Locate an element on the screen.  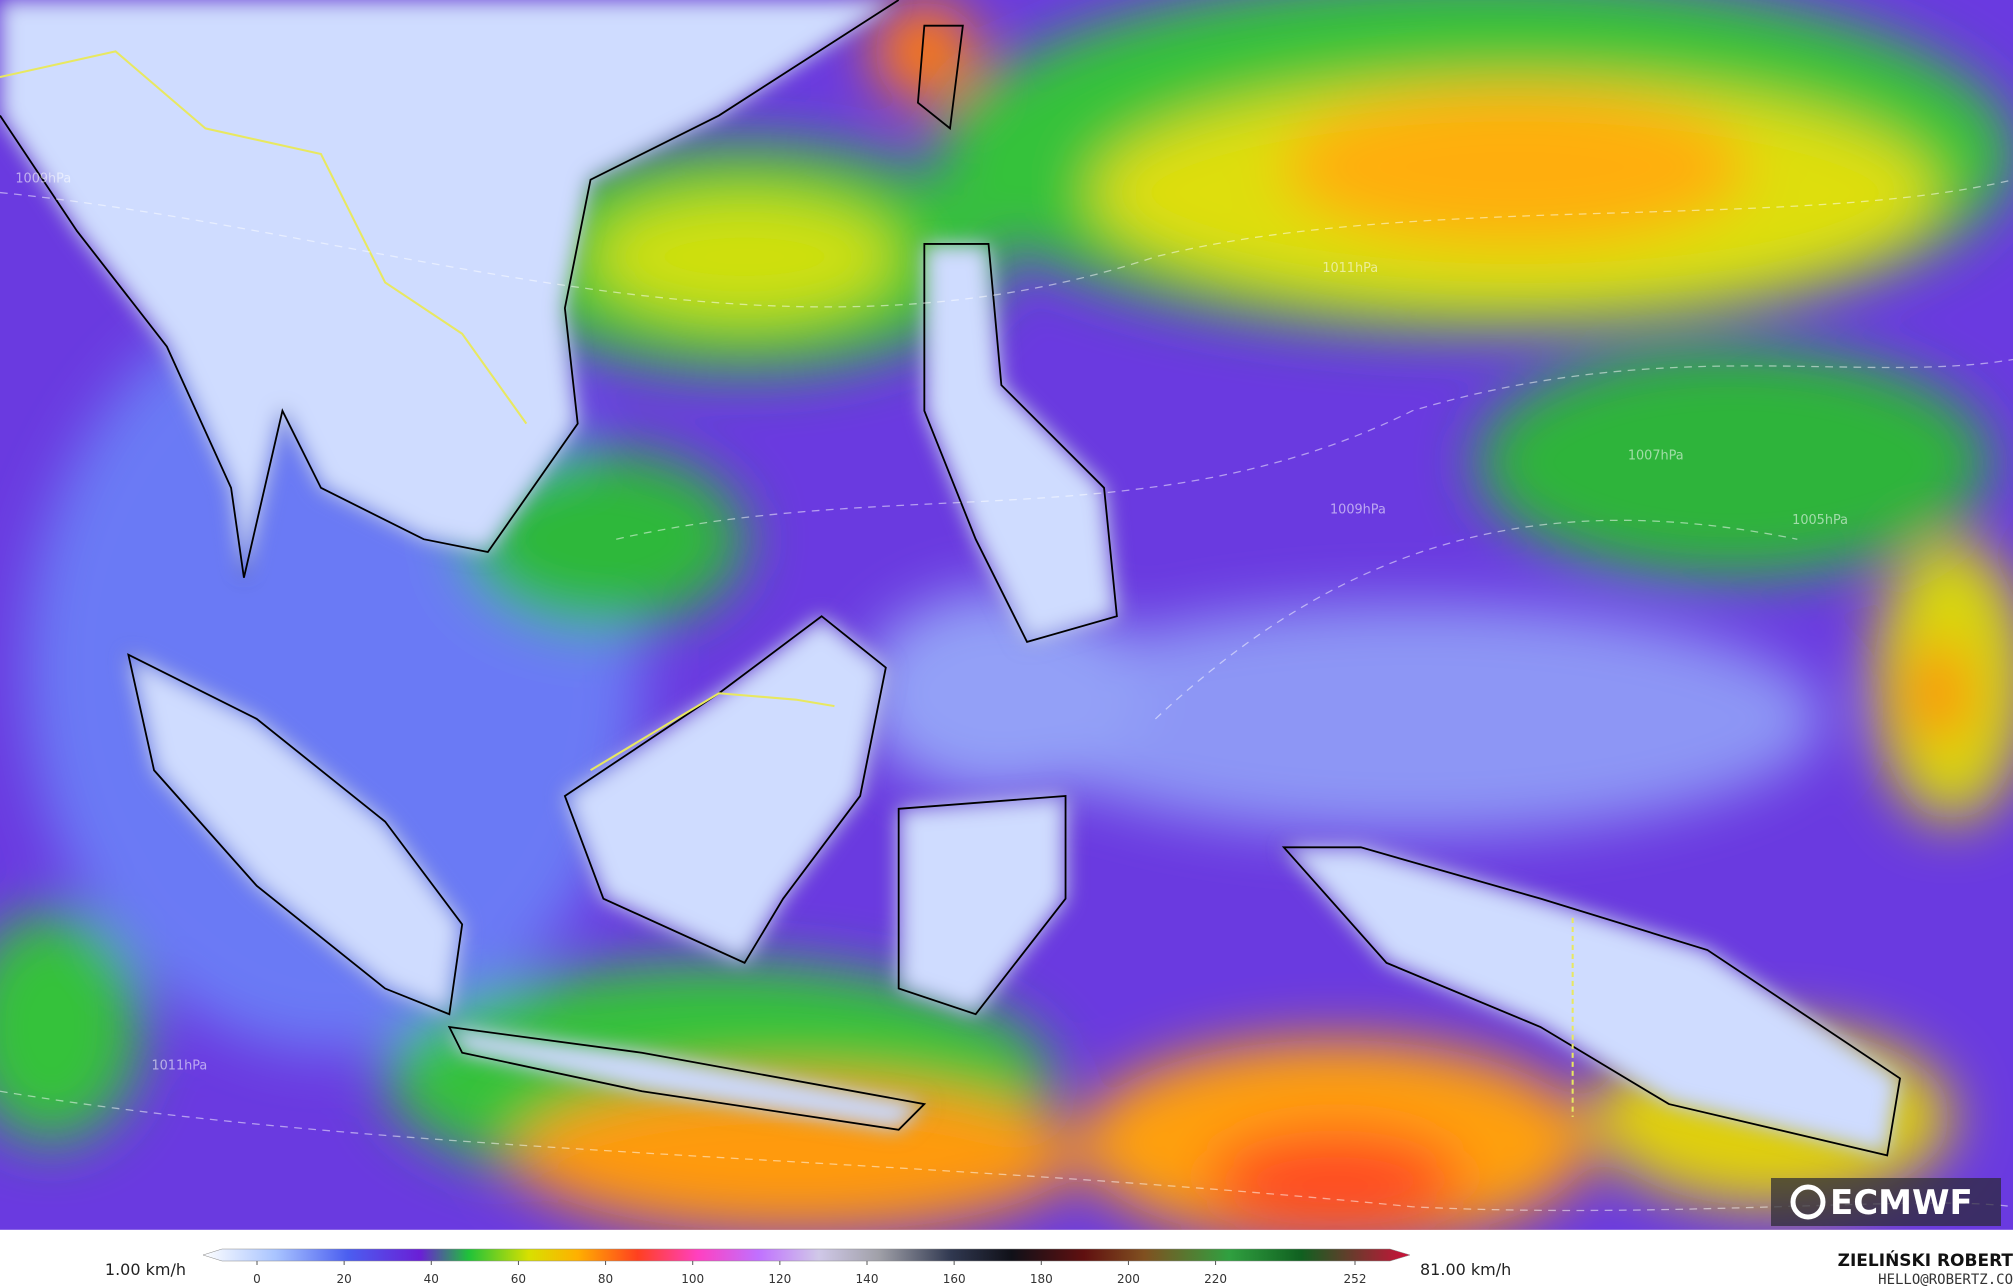
colorbar-tick-label: 0 is located at coordinates (257, 1279).